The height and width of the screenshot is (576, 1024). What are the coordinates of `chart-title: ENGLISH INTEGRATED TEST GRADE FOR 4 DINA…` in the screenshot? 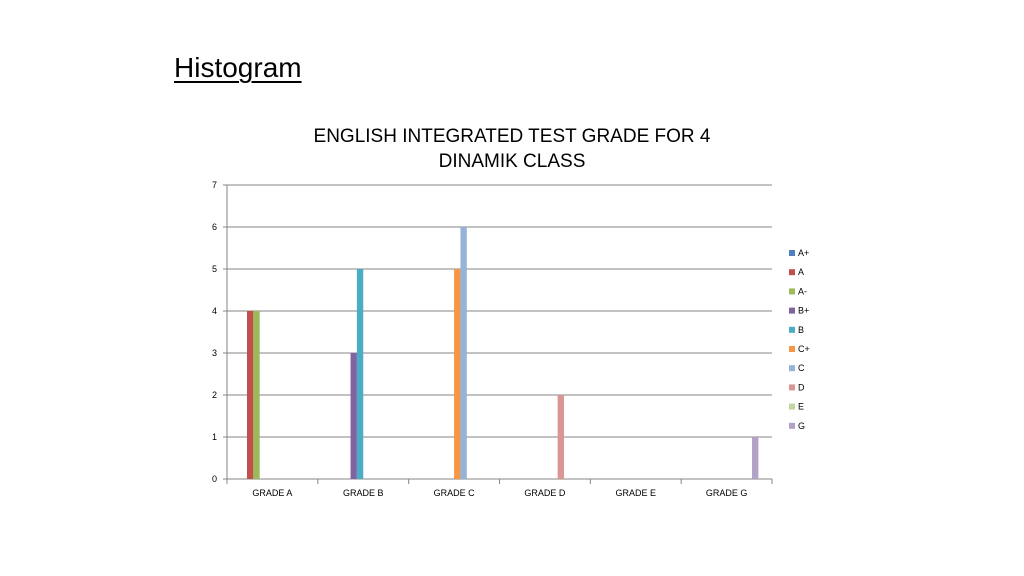 It's located at (512, 149).